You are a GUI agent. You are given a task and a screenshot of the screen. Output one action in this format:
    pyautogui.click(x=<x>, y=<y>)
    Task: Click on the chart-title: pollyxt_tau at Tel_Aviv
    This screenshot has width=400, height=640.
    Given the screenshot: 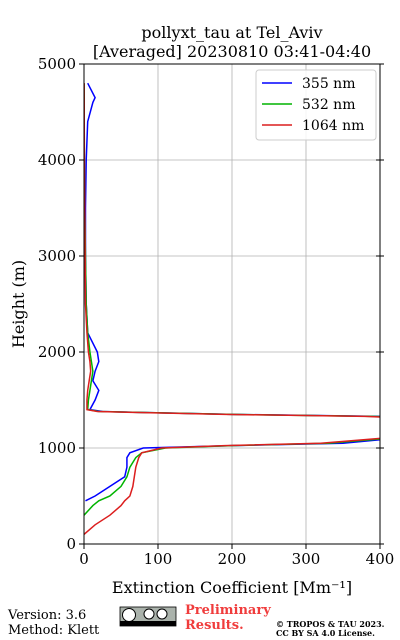 What is the action you would take?
    pyautogui.click(x=231, y=32)
    